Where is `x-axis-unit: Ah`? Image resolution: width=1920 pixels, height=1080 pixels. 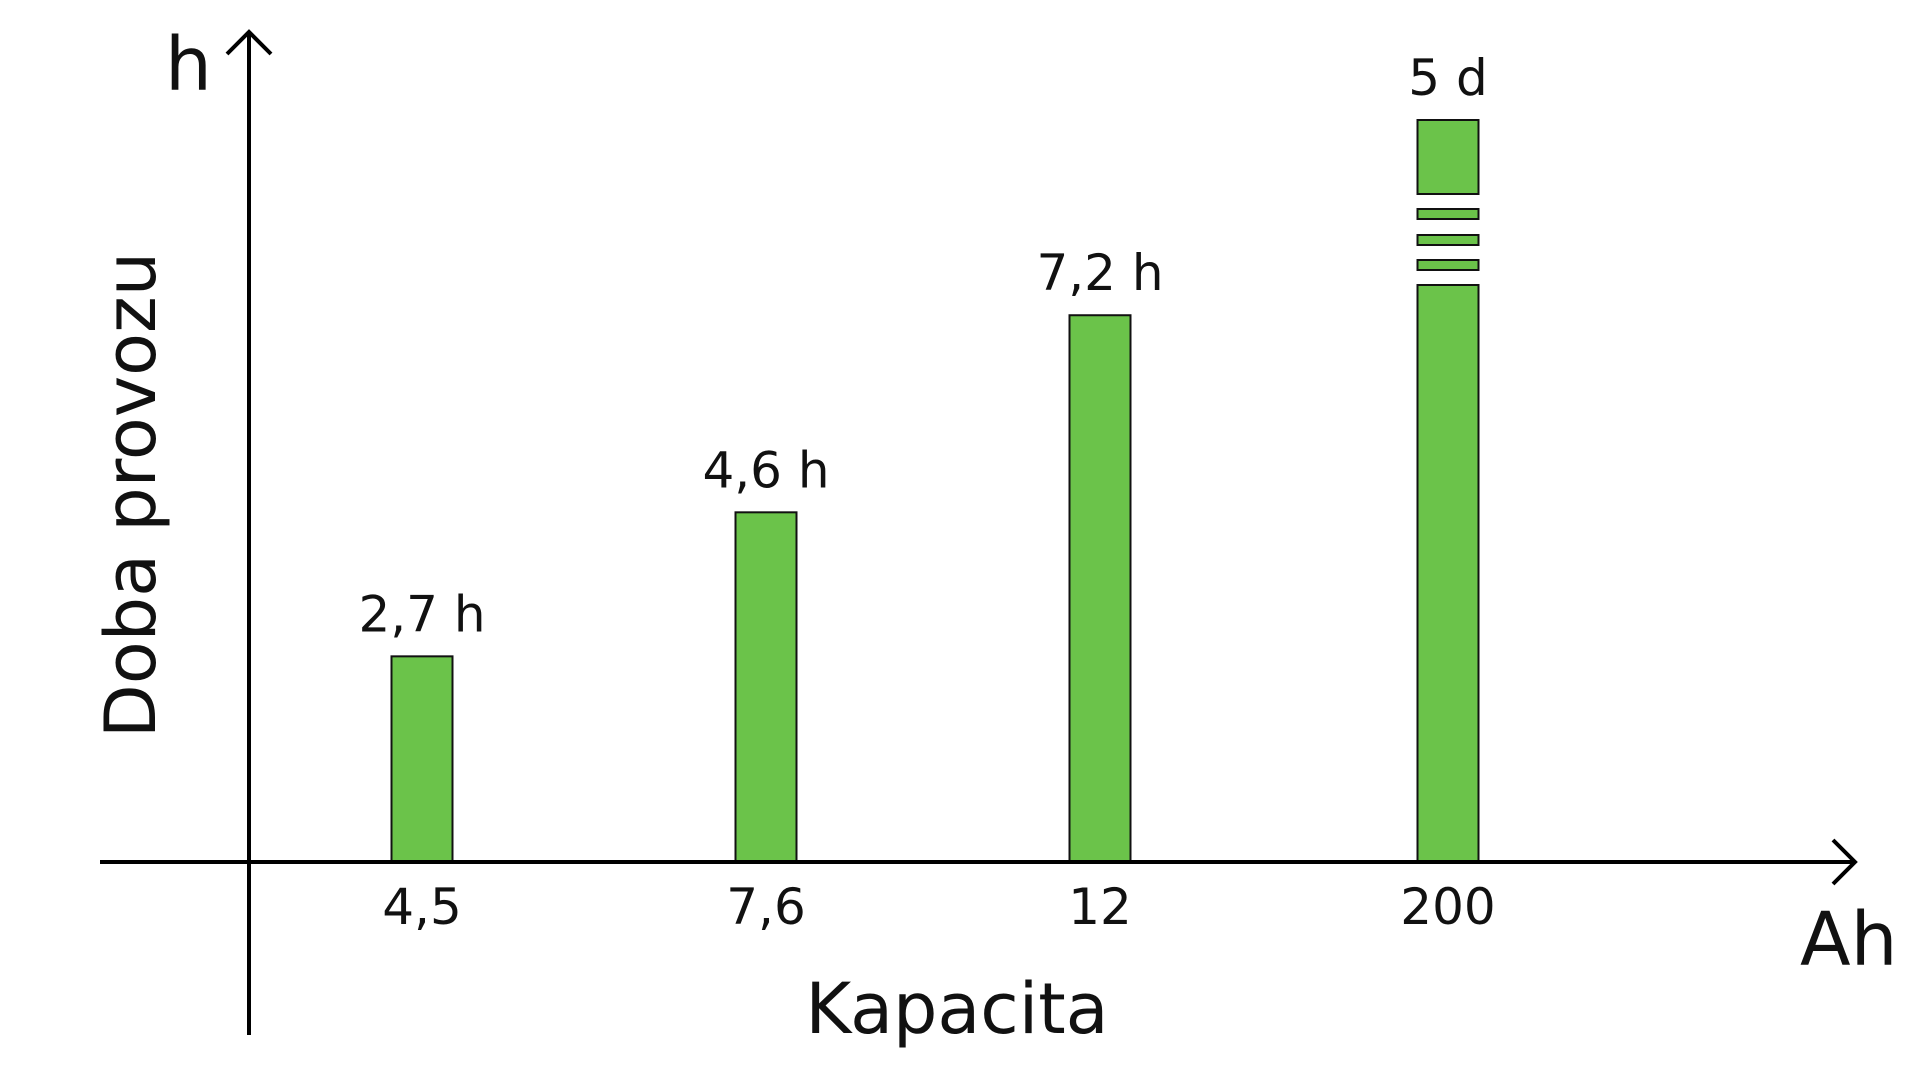
x-axis-unit: Ah is located at coordinates (1849, 940).